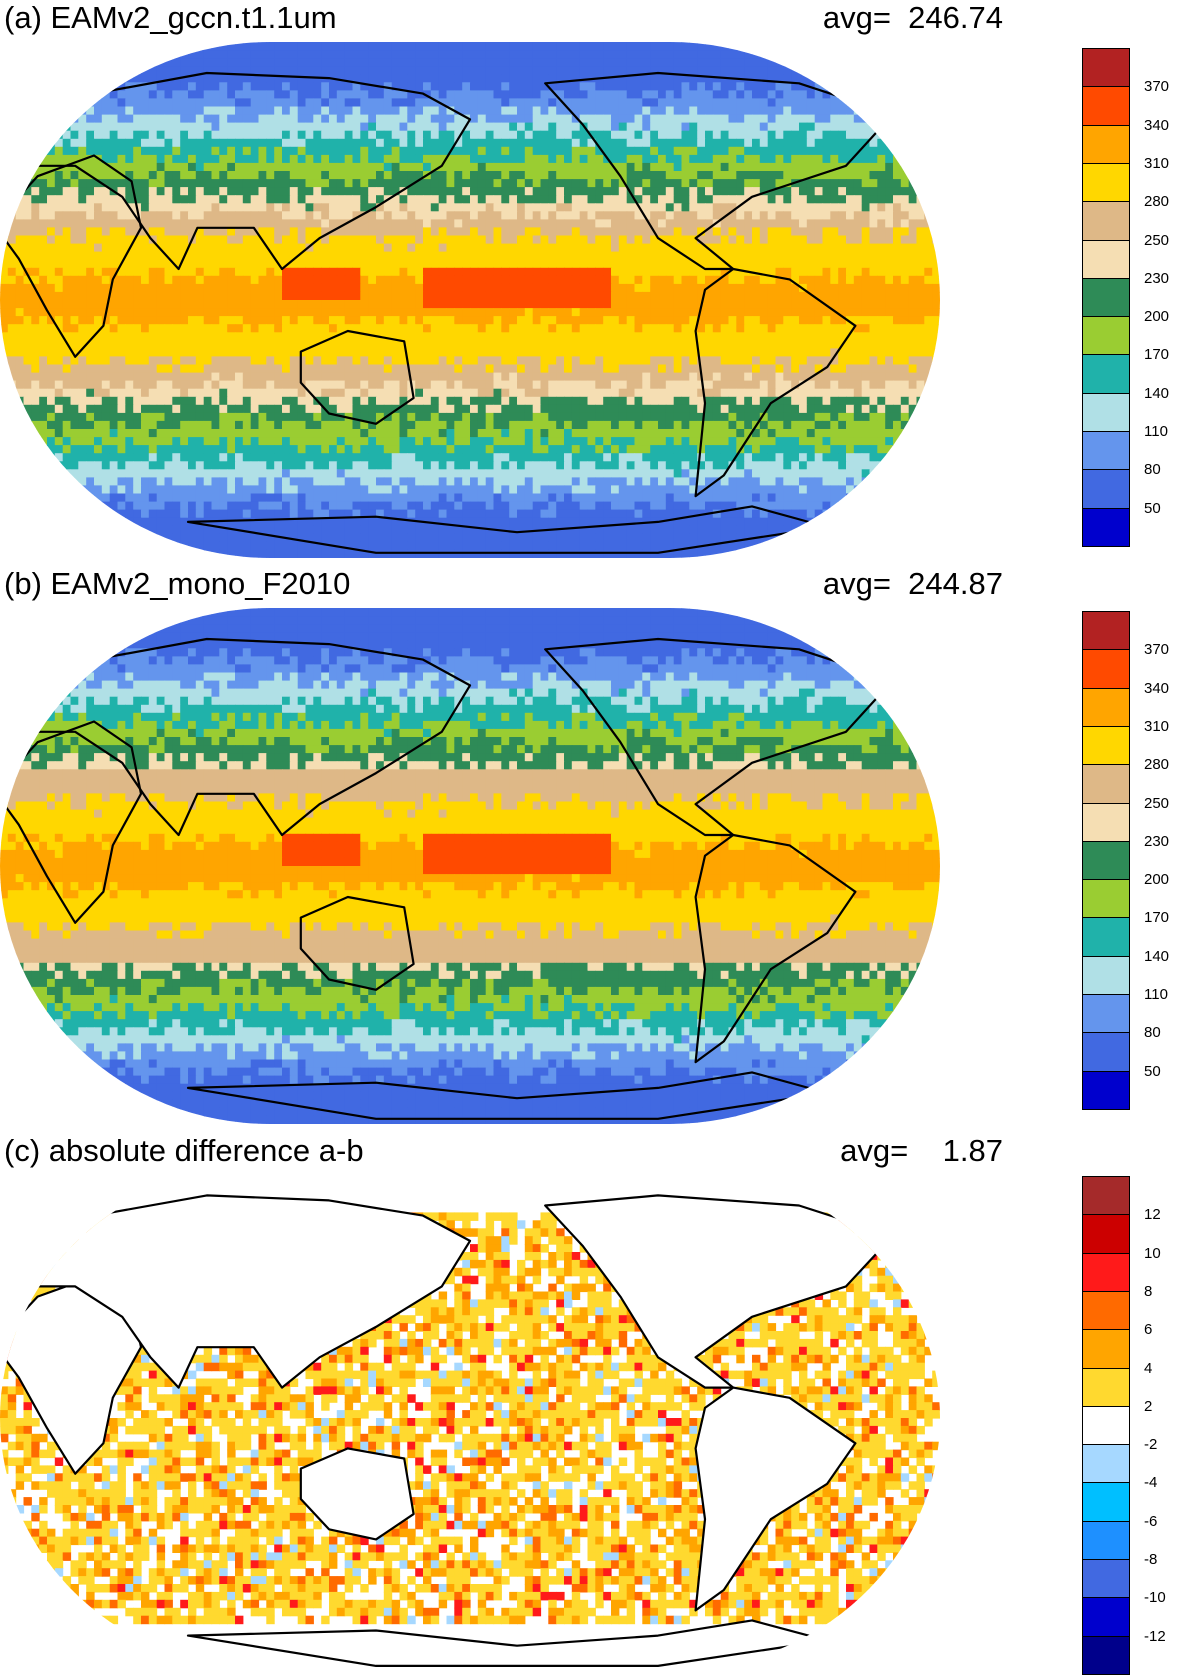 The image size is (1188, 1677). Describe the element at coordinates (1166, 1521) in the screenshot. I see `colorbar-tick-label: -6` at that location.